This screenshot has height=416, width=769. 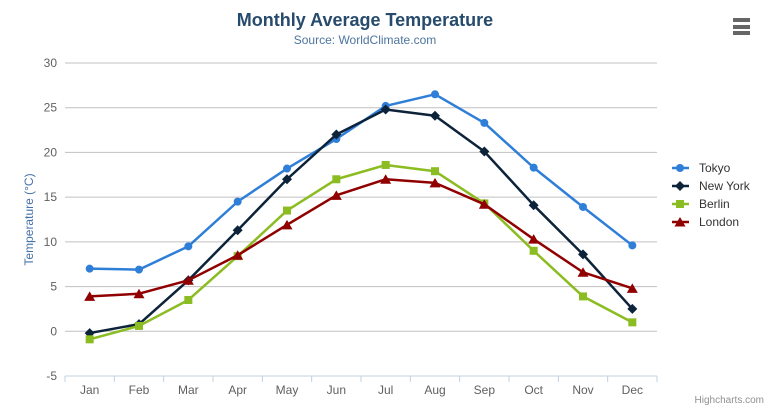 I want to click on legend-item-berlin: Berlin, so click(x=711, y=204).